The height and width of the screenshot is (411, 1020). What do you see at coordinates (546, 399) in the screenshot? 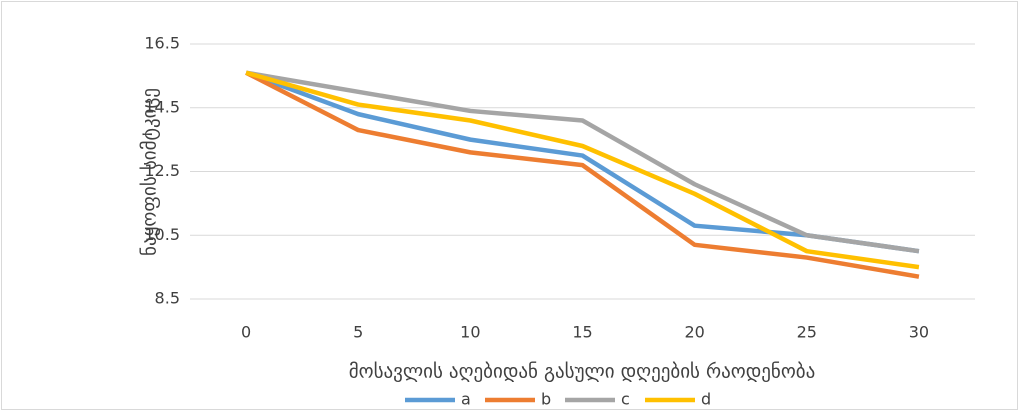
I see `legend-label: b` at bounding box center [546, 399].